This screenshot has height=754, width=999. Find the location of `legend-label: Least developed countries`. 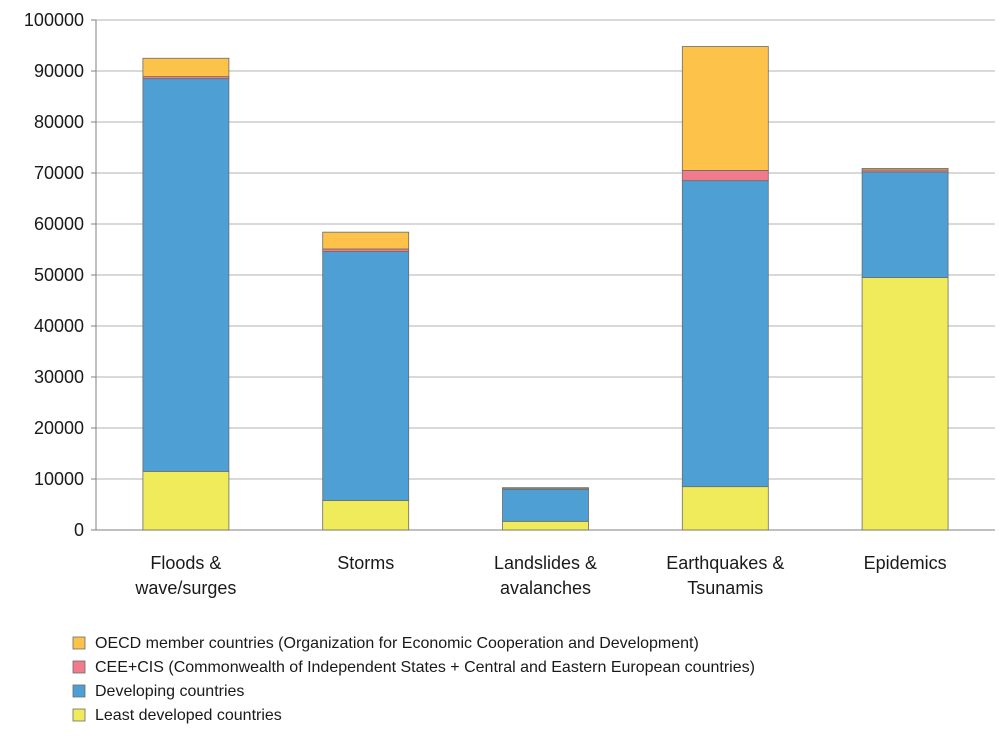

legend-label: Least developed countries is located at coordinates (188, 715).